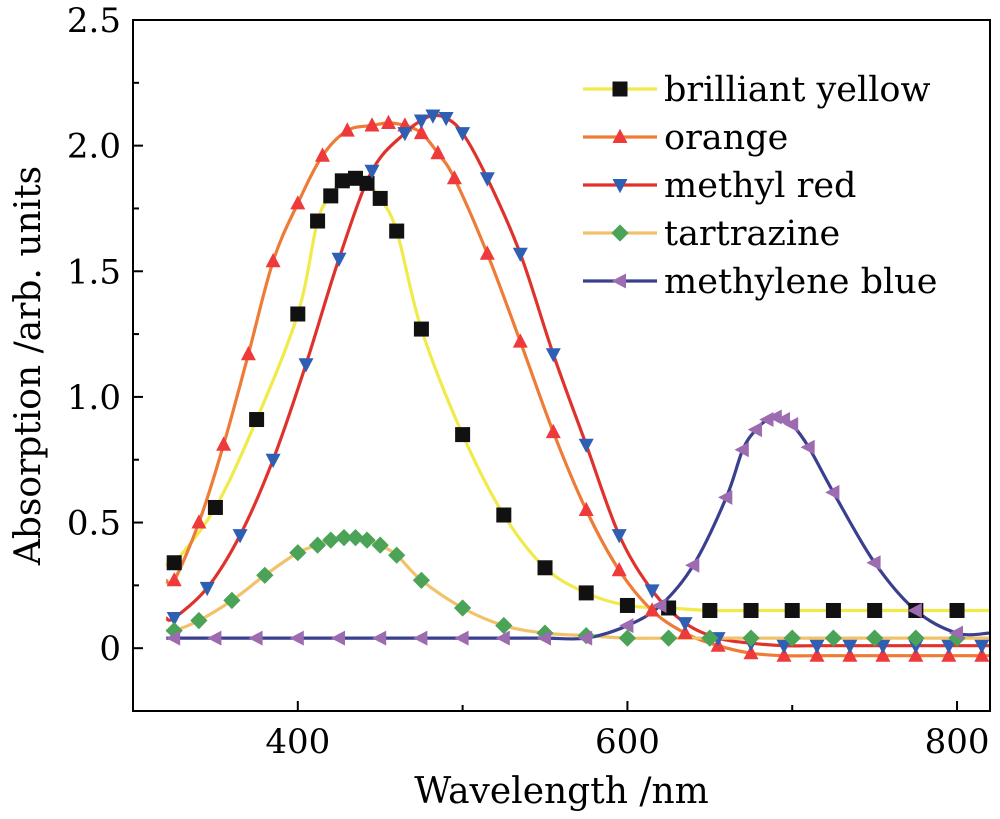  I want to click on legend-label-orange: orange, so click(726, 138).